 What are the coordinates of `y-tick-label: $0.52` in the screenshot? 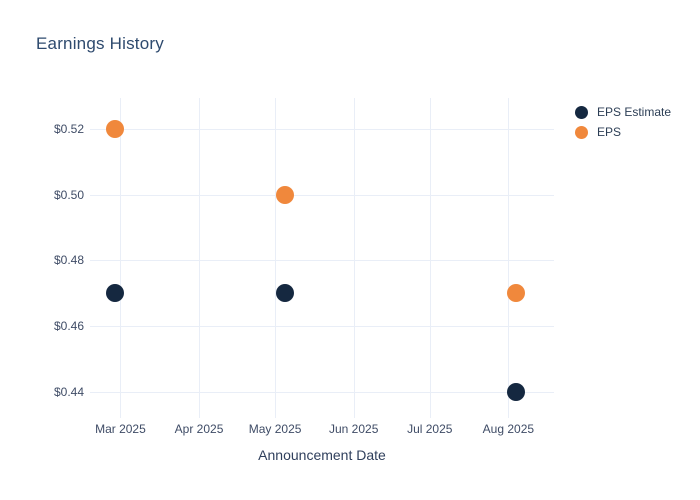 It's located at (68, 129).